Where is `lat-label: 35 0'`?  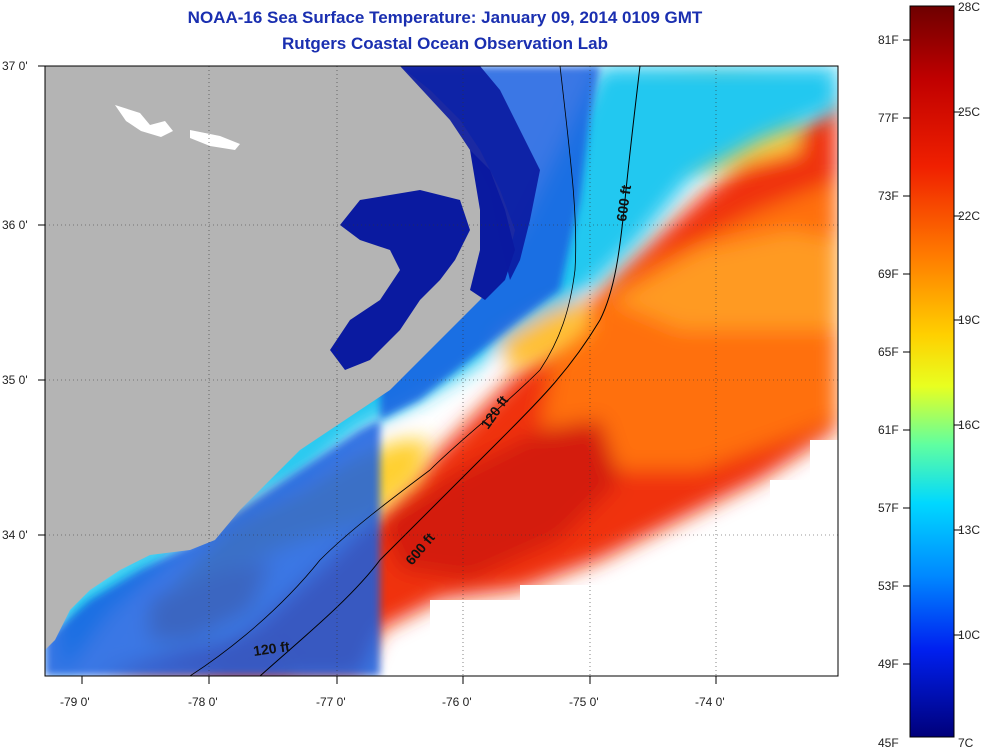 lat-label: 35 0' is located at coordinates (15, 380).